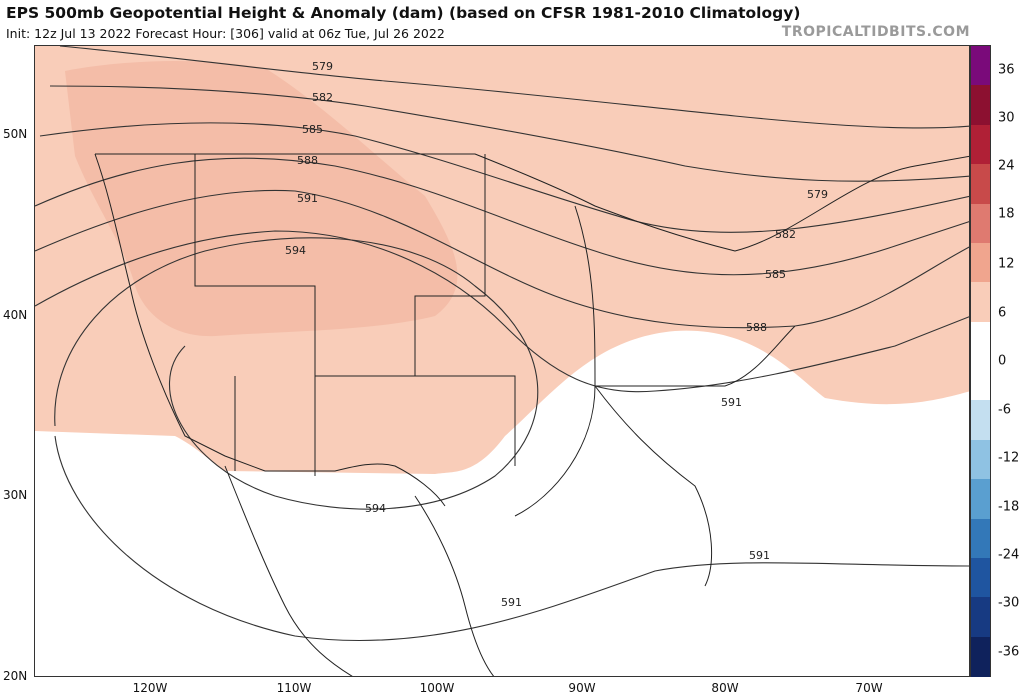 This screenshot has width=1024, height=696. Describe the element at coordinates (294, 688) in the screenshot. I see `lon-label-110w: 110W` at that location.